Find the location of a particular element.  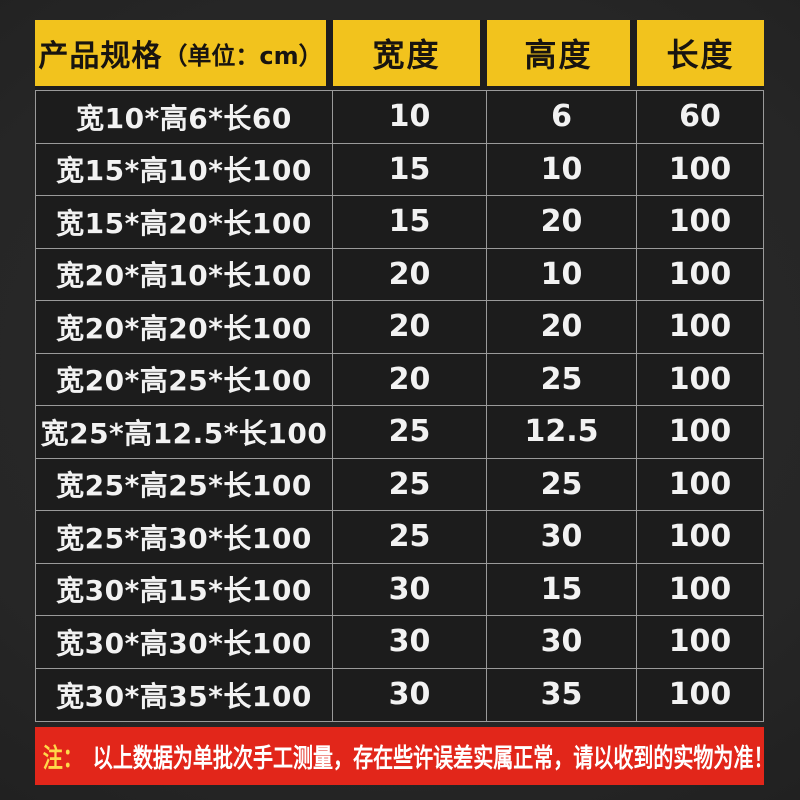

spec-cell: 宽10*高6*长60 is located at coordinates (184, 117).